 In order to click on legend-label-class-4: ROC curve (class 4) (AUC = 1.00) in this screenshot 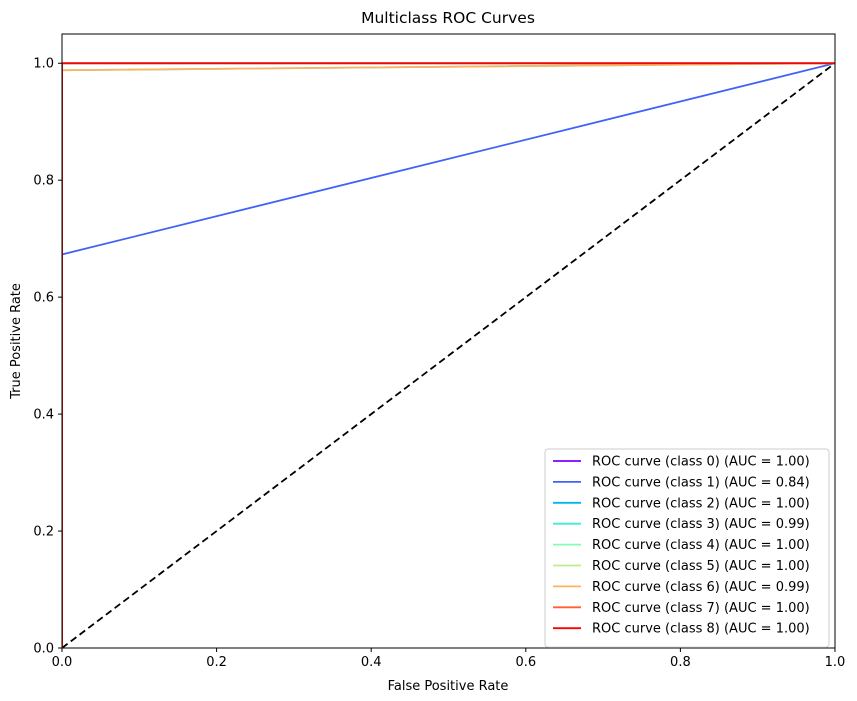, I will do `click(701, 545)`.